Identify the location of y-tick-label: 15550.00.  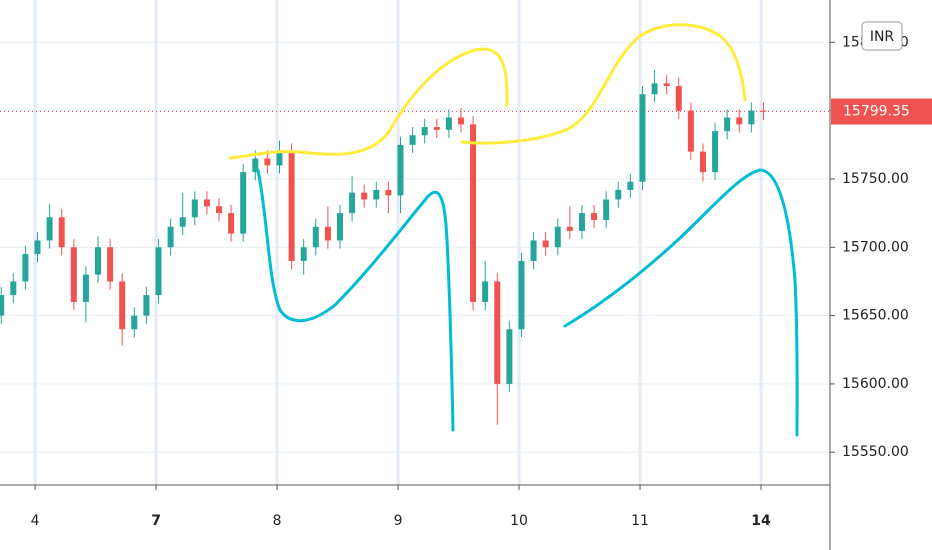
(875, 452).